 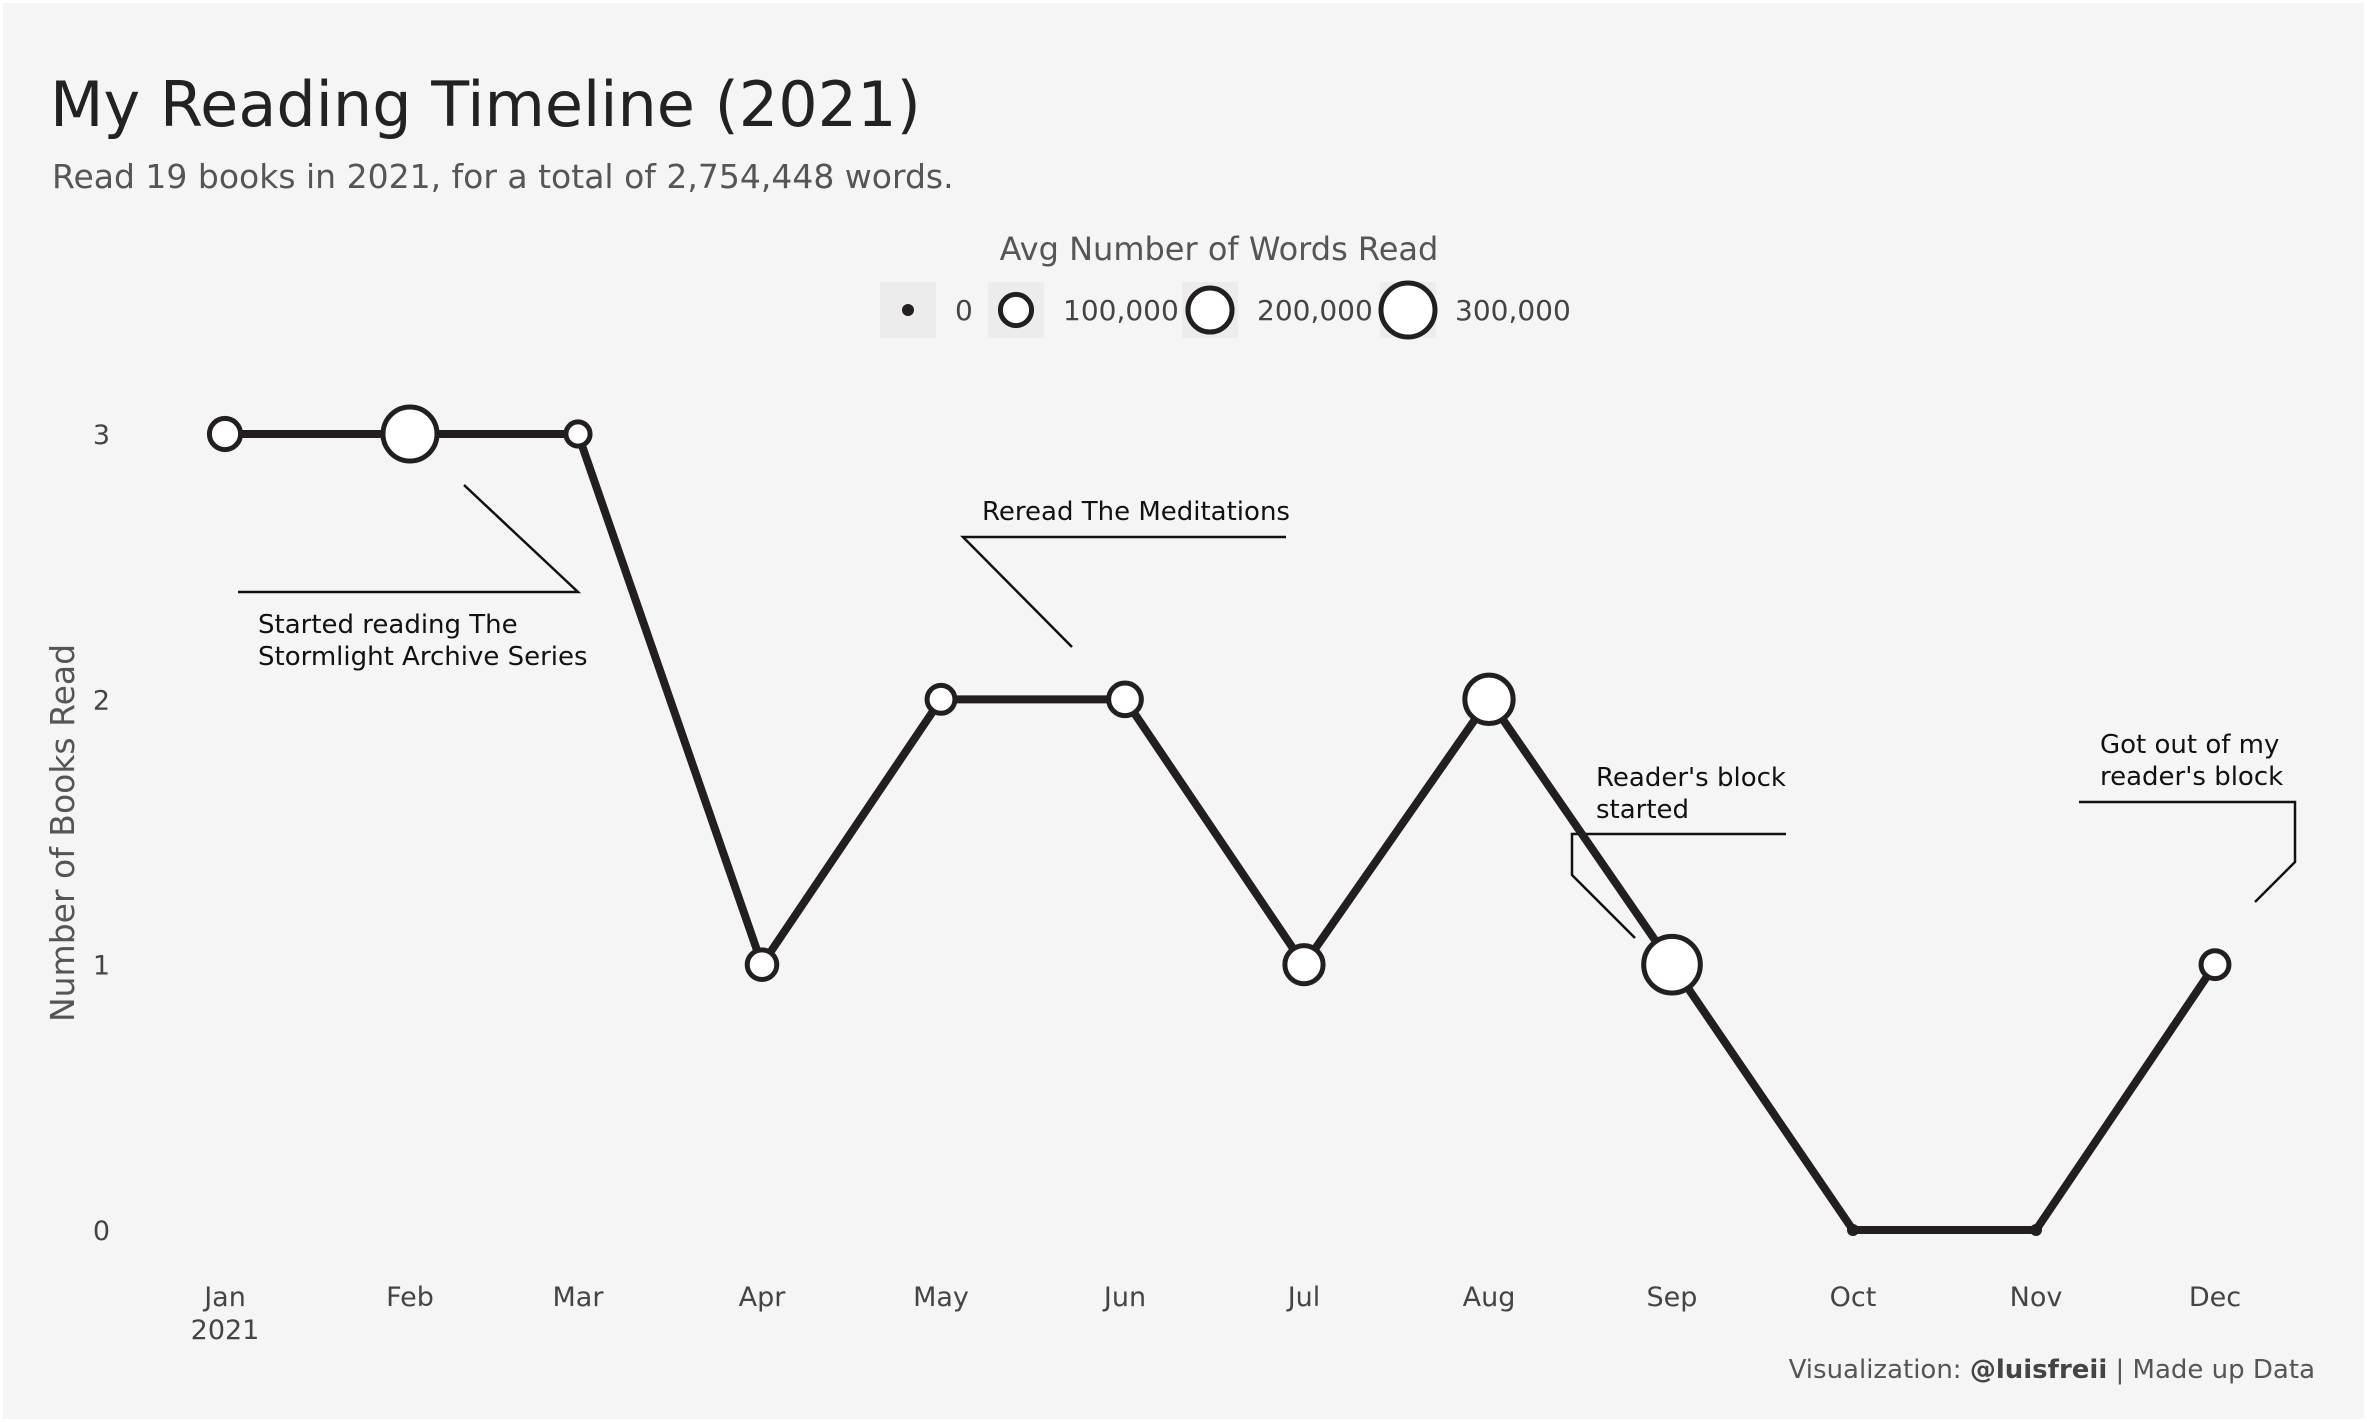 I want to click on legend-entry-label: 200,000, so click(x=1315, y=310).